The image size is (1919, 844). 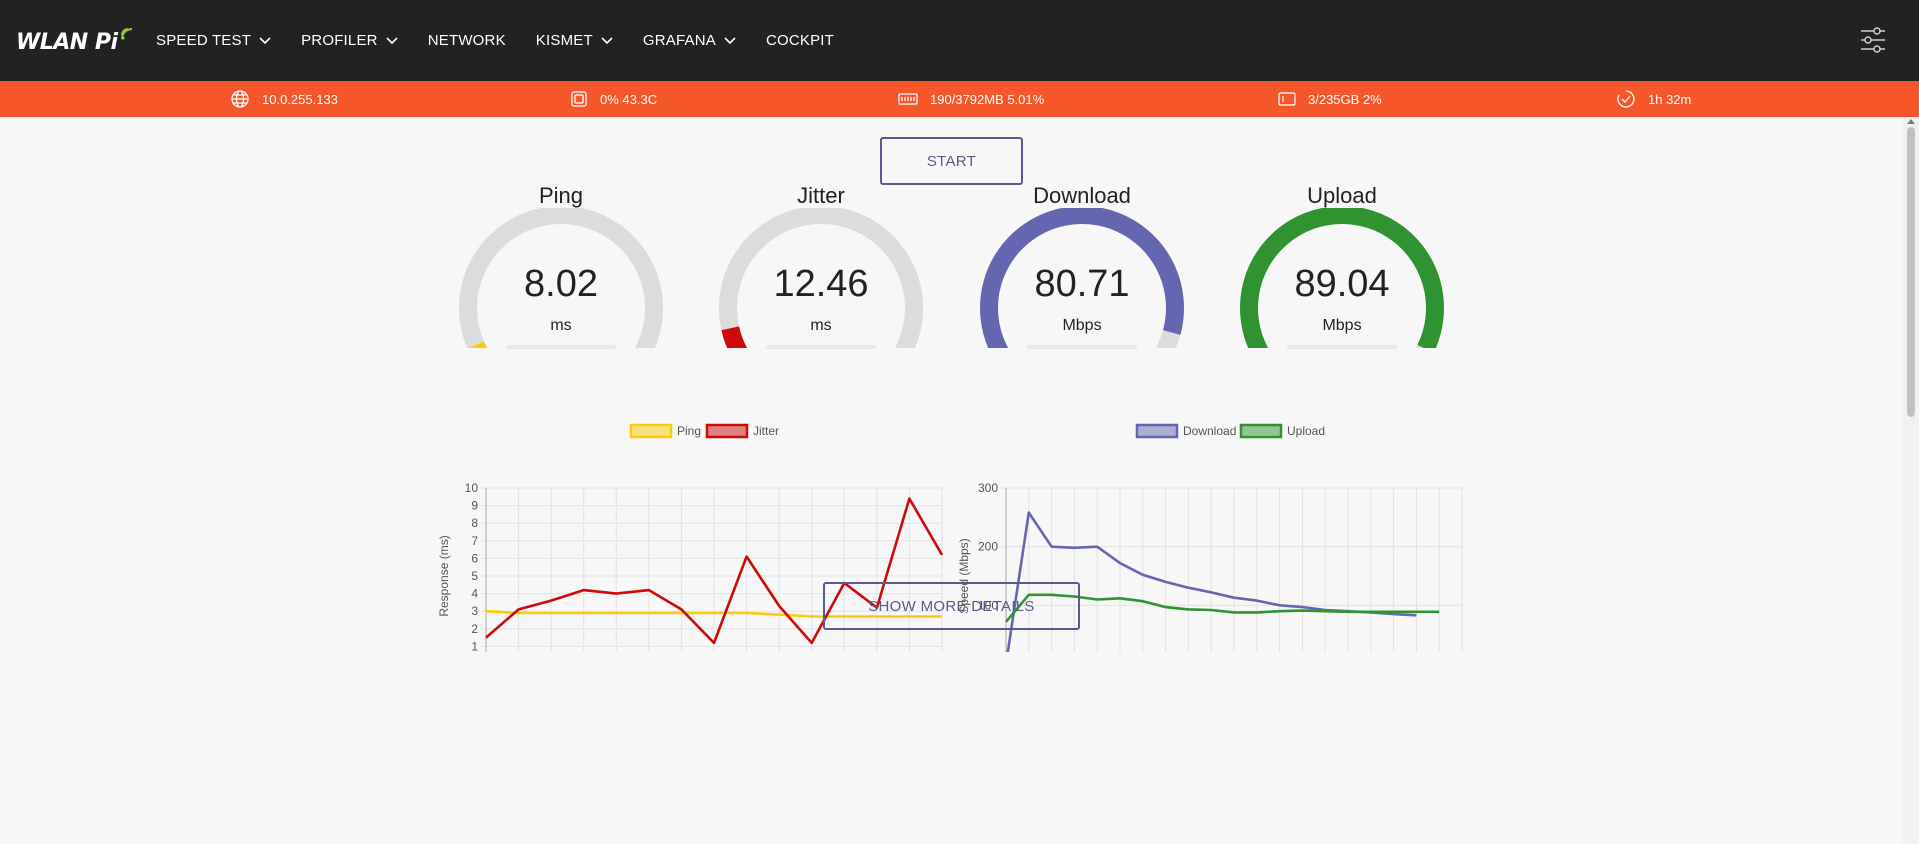 What do you see at coordinates (1287, 99) in the screenshot?
I see `disk-icon` at bounding box center [1287, 99].